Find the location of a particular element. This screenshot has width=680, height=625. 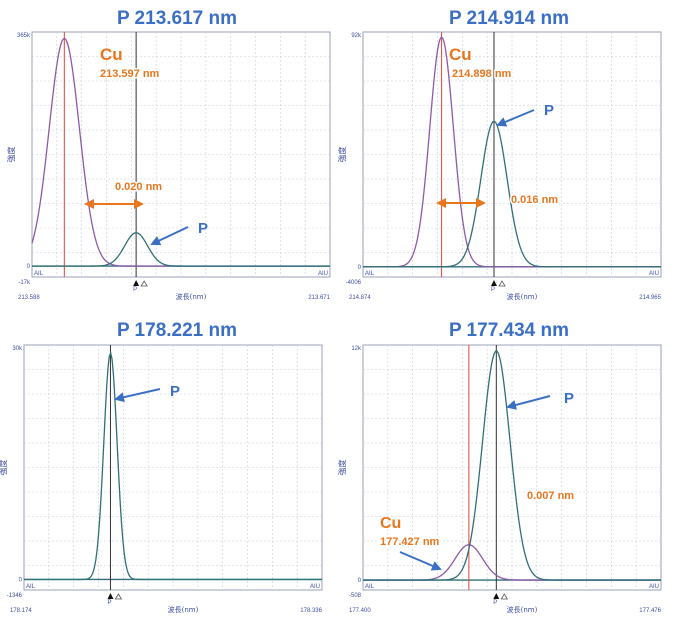

x-tick-right: 177.476 is located at coordinates (650, 611).